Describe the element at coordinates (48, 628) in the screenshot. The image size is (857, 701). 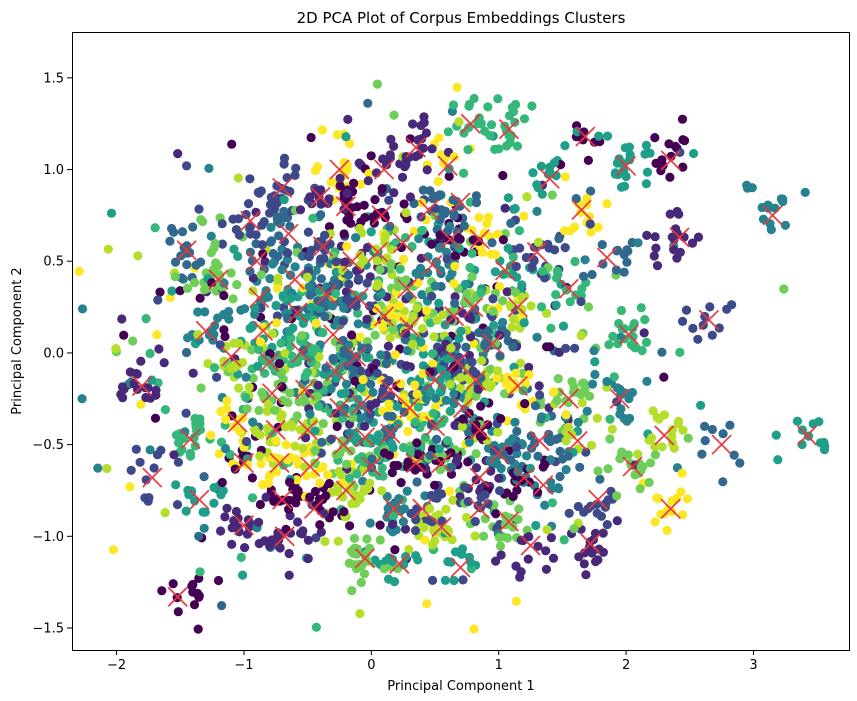
I see `y-tick-label: −1.5` at that location.